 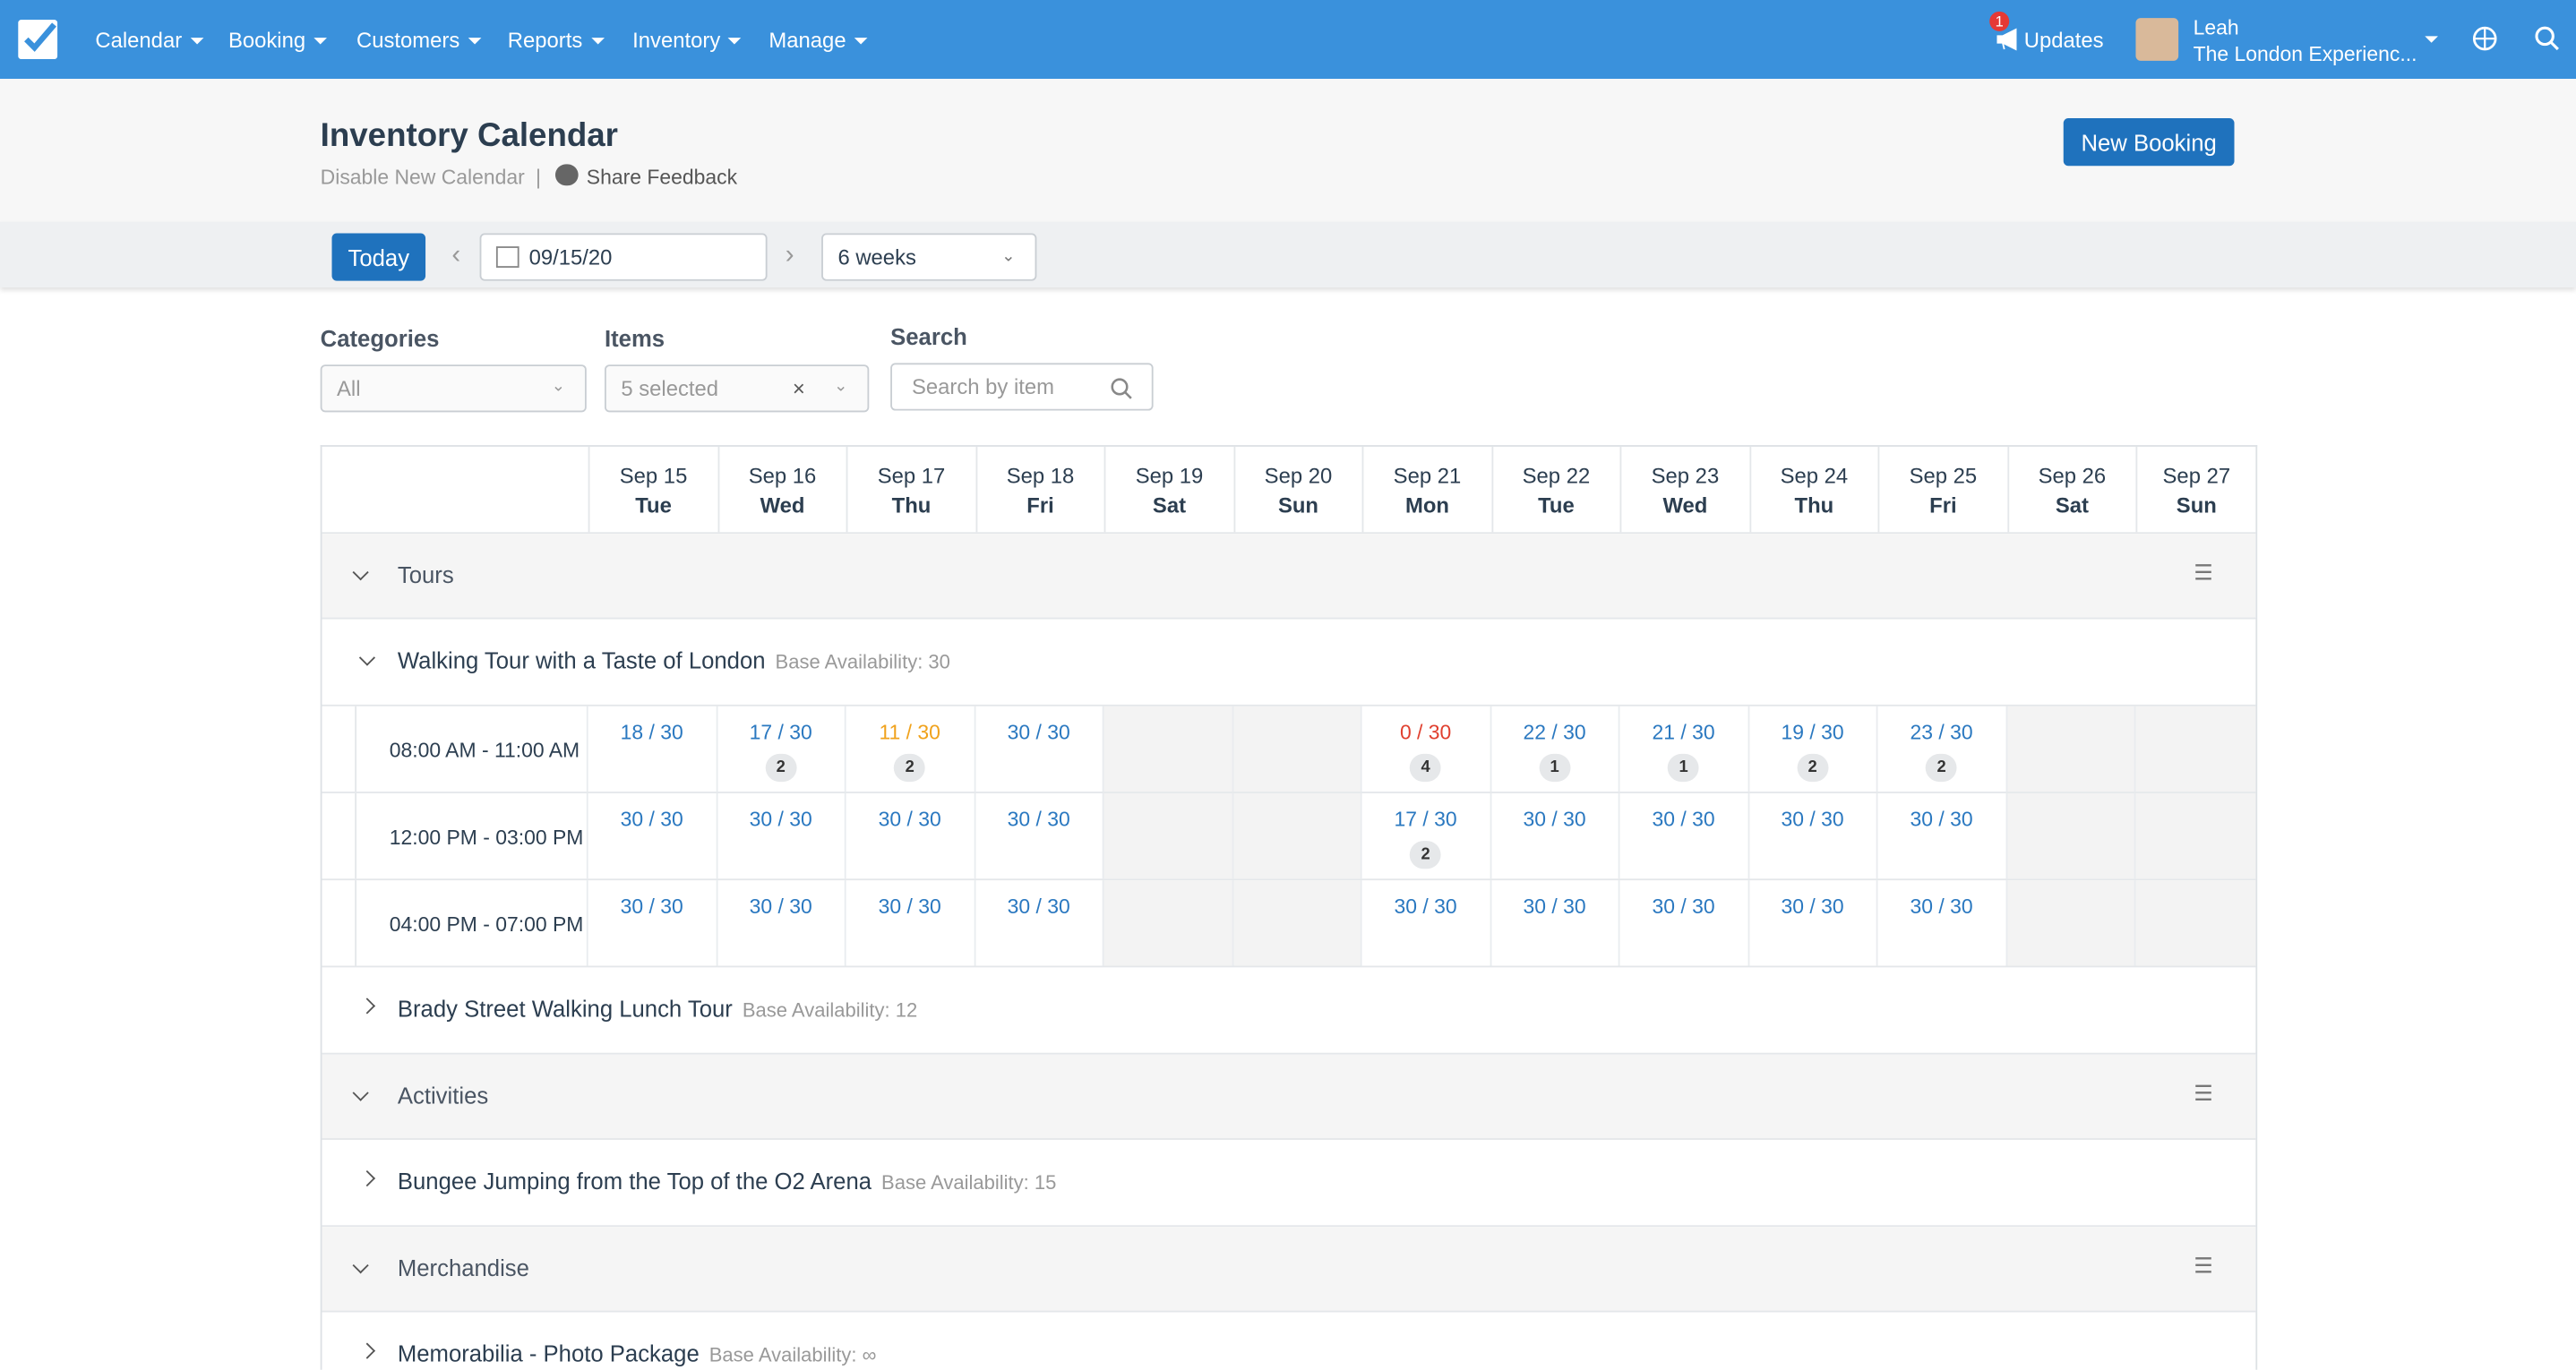 I want to click on item-name: Memorabilia - Photo Package, so click(x=548, y=1354).